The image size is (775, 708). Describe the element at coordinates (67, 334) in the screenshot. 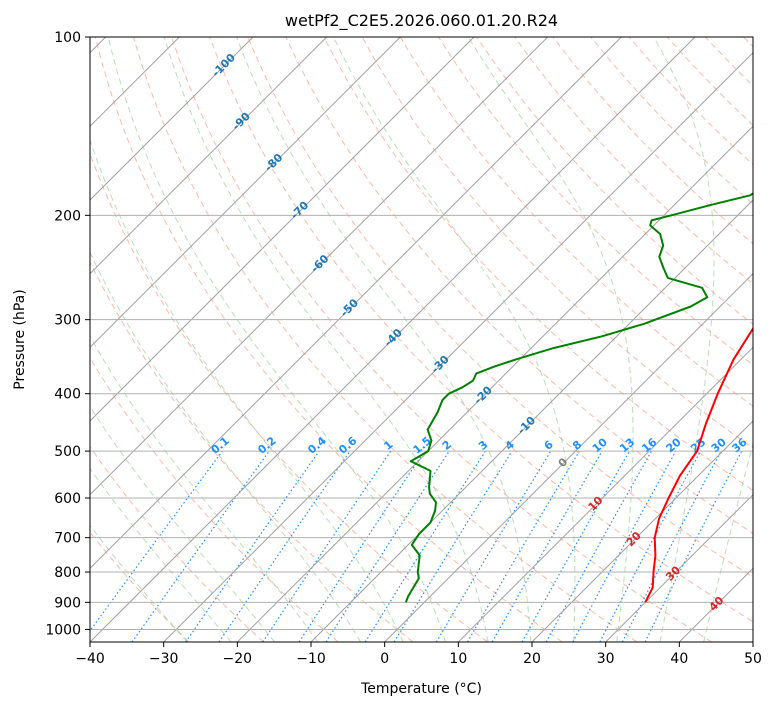

I see `y-axis-ticks: 100 200 300 400 500 600 700 800 900 1000` at that location.